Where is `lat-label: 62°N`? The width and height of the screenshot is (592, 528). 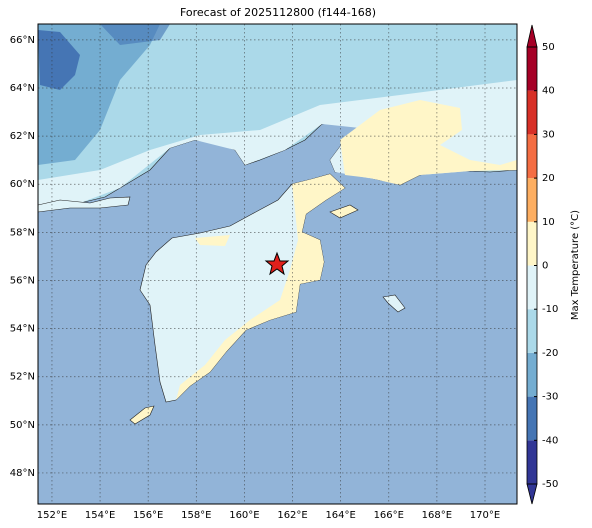
lat-label: 62°N is located at coordinates (22, 136).